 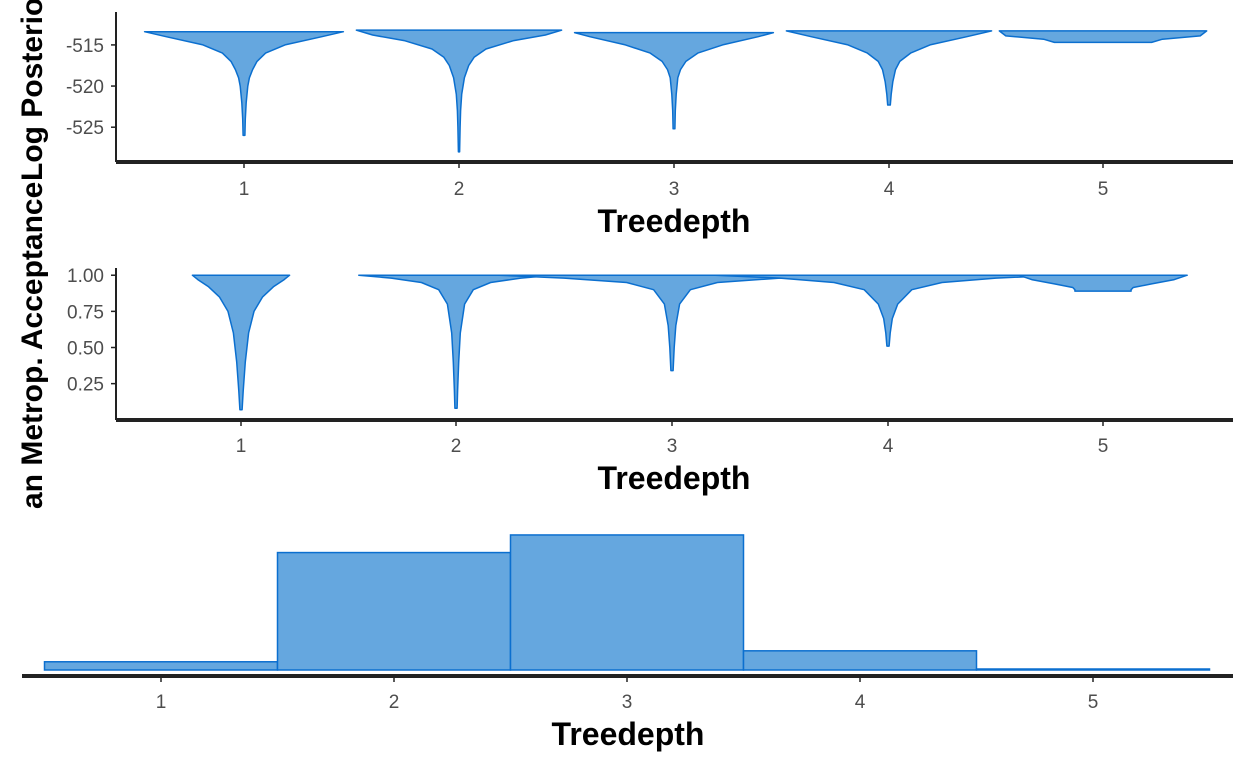 I want to click on y-tick-label: 1.00, so click(x=85, y=276).